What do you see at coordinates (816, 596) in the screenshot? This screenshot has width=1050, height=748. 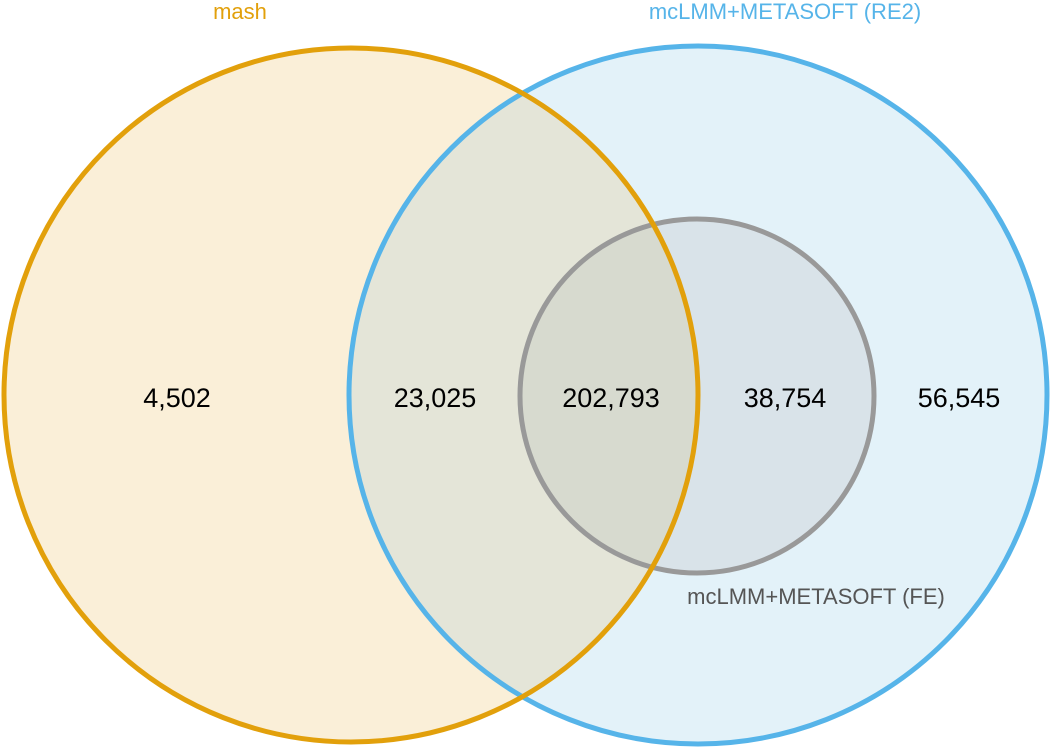 I see `fe-label: mcLMM+METASOFT (FE)` at bounding box center [816, 596].